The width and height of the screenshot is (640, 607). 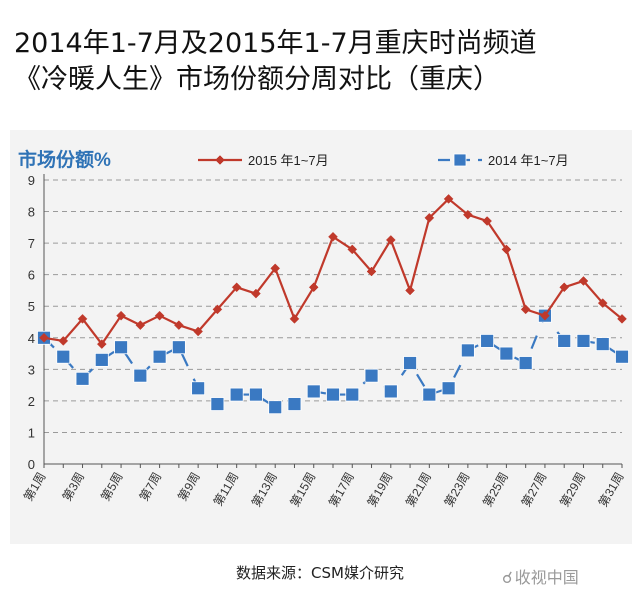 I want to click on x-tick-label: 第11周, so click(x=226, y=489).